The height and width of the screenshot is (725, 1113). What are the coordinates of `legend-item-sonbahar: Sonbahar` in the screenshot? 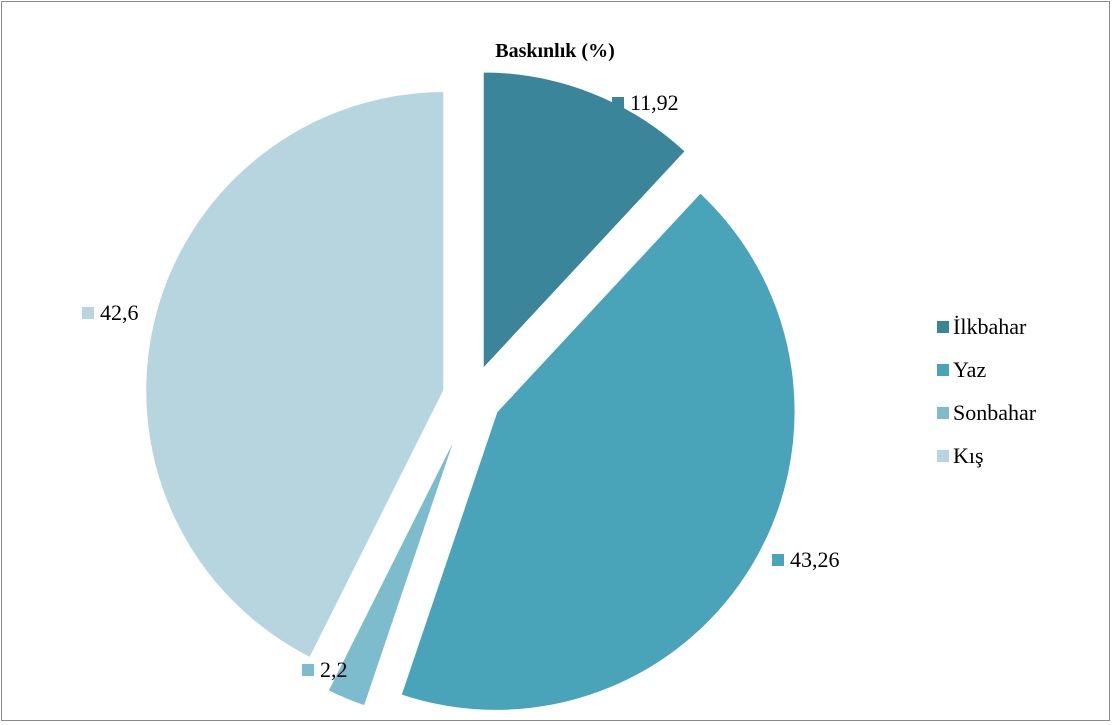 It's located at (987, 412).